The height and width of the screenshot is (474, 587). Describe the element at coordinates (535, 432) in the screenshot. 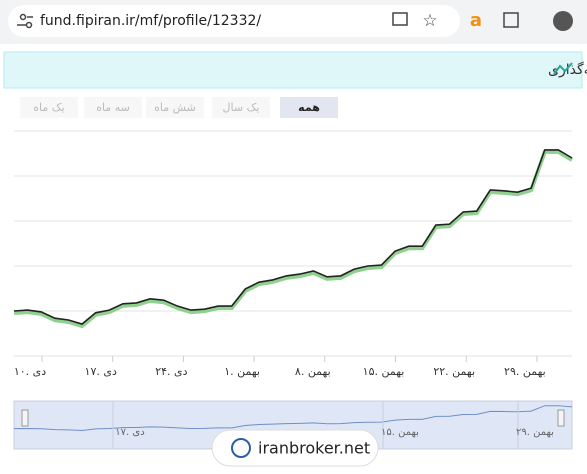

I see `navigator-label: ۲۹. بهمن` at that location.